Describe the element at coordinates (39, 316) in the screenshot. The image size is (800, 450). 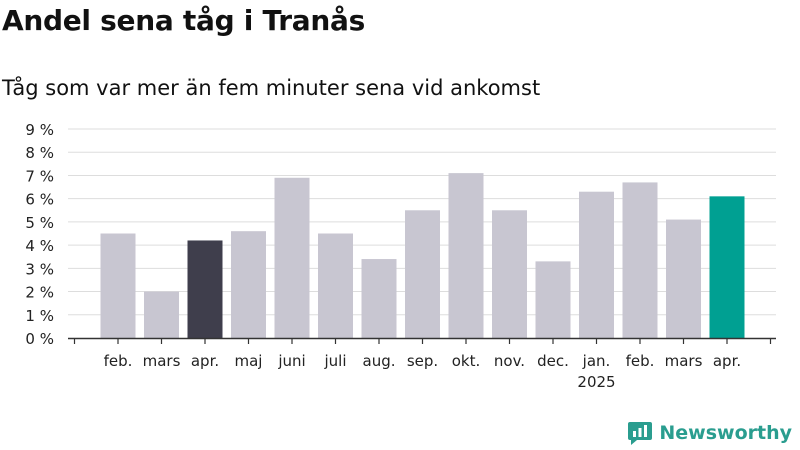
I see `y-tick-label: 1 %` at that location.